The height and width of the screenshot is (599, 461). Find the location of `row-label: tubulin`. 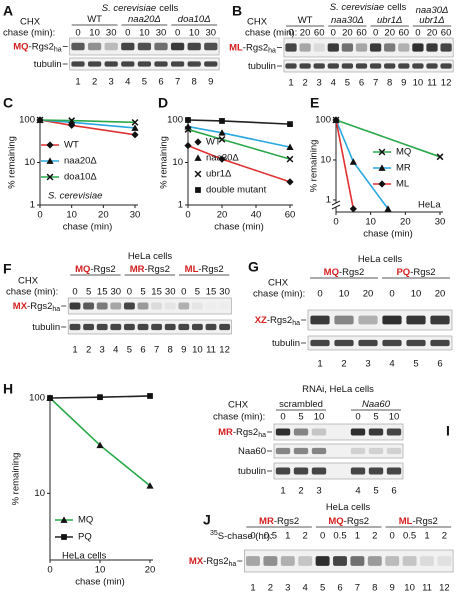

row-label: tubulin is located at coordinates (48, 64).